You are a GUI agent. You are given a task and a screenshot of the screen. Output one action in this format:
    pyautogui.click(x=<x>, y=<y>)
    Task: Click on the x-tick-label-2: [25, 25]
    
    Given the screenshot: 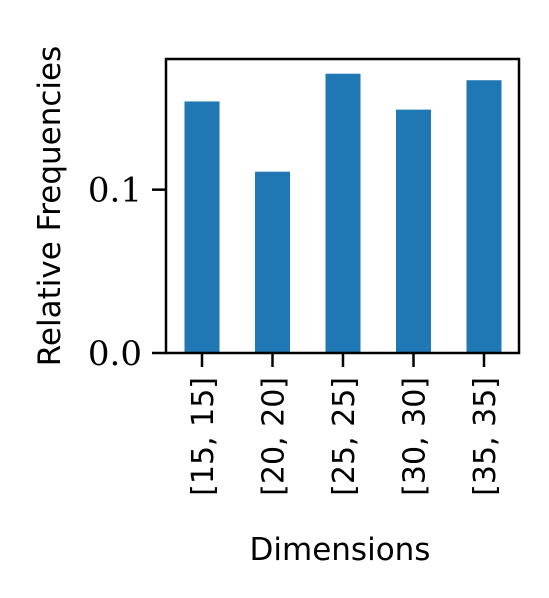 What is the action you would take?
    pyautogui.click(x=344, y=436)
    